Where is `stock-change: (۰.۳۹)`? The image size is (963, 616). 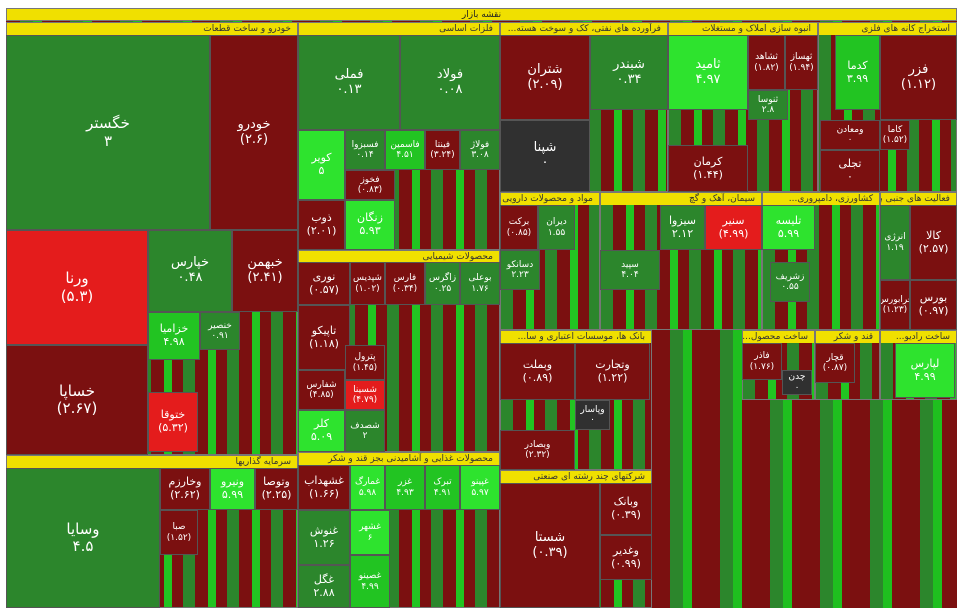 stock-change: (۰.۳۹) is located at coordinates (626, 514).